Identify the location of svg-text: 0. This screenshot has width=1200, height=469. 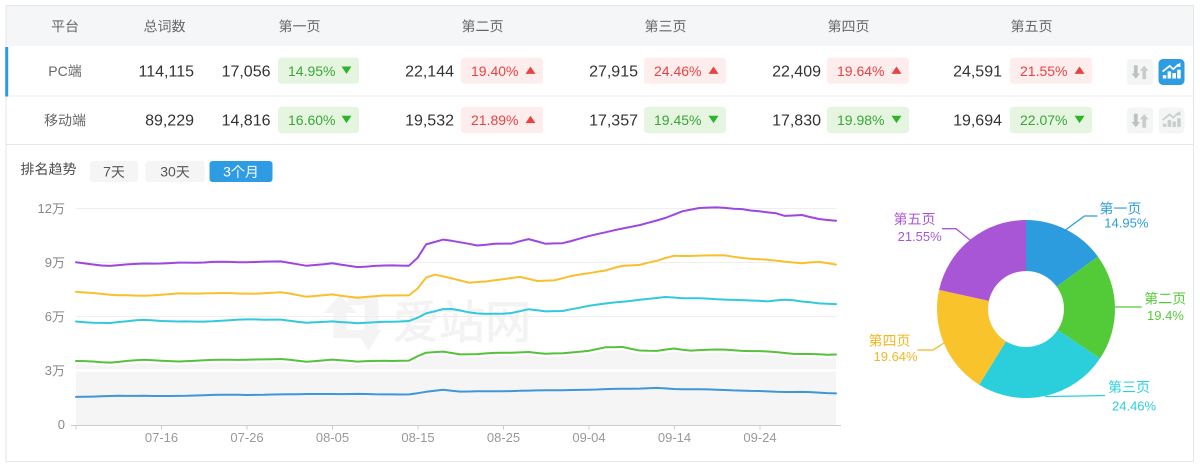
(61, 424).